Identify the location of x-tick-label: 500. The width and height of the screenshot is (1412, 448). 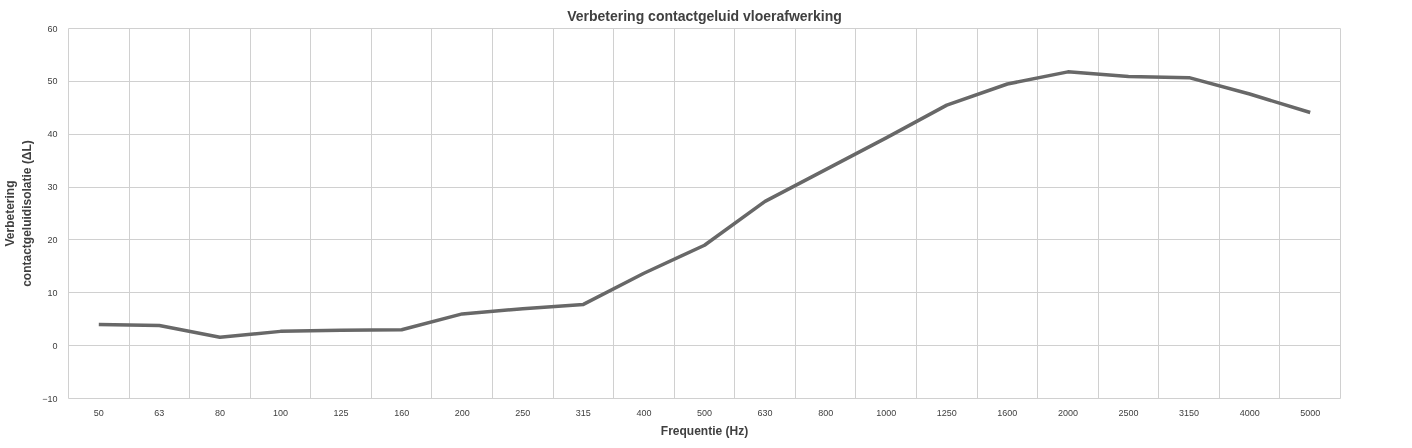
(704, 412).